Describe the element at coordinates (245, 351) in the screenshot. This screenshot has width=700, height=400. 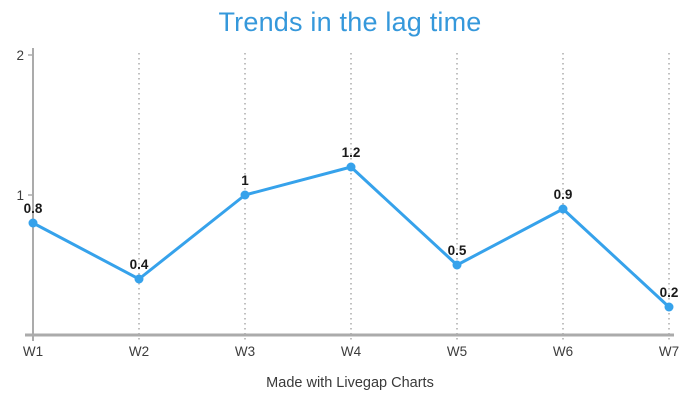
I see `x-tick-label: W3` at that location.